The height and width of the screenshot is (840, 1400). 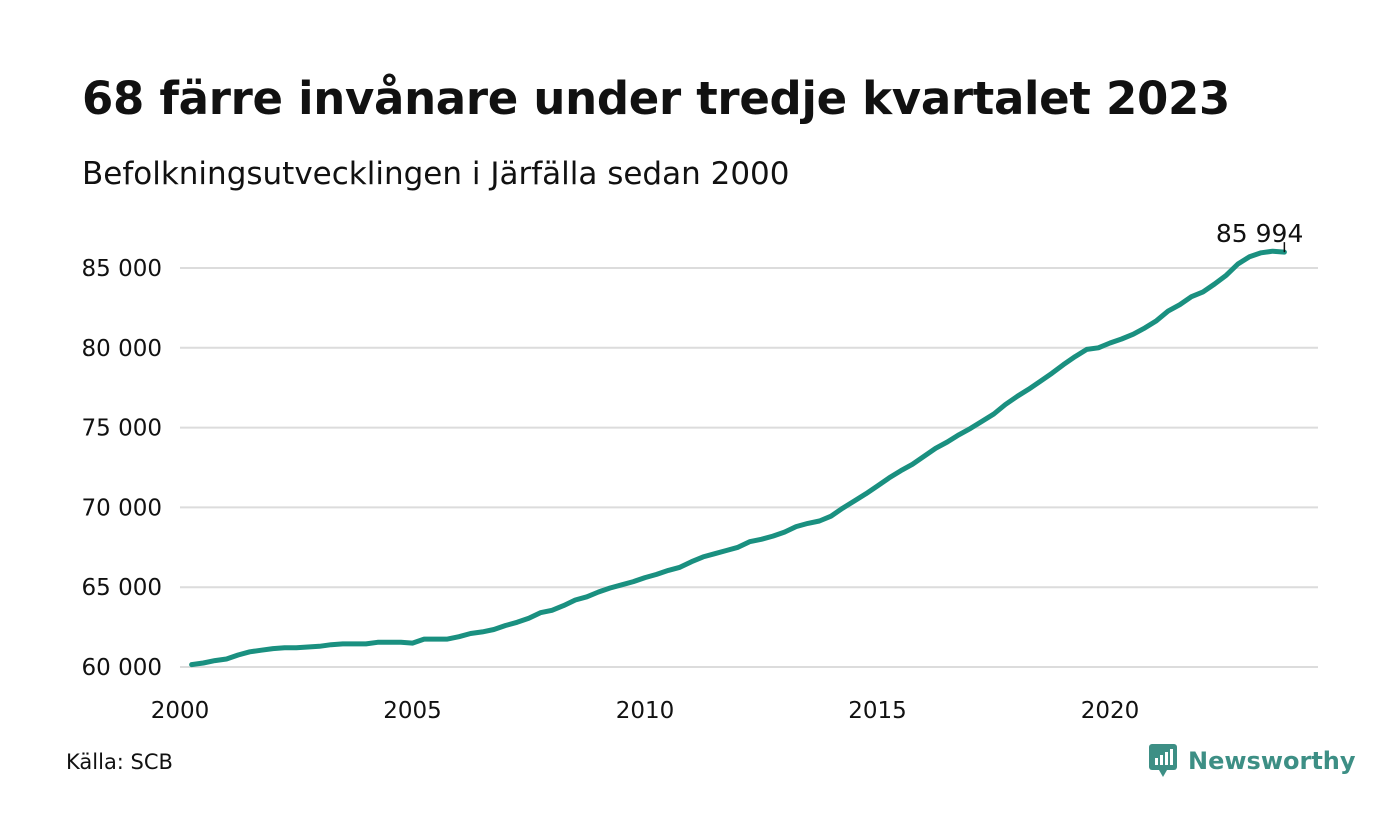 What do you see at coordinates (877, 711) in the screenshot?
I see `x-tick-label: 2015` at bounding box center [877, 711].